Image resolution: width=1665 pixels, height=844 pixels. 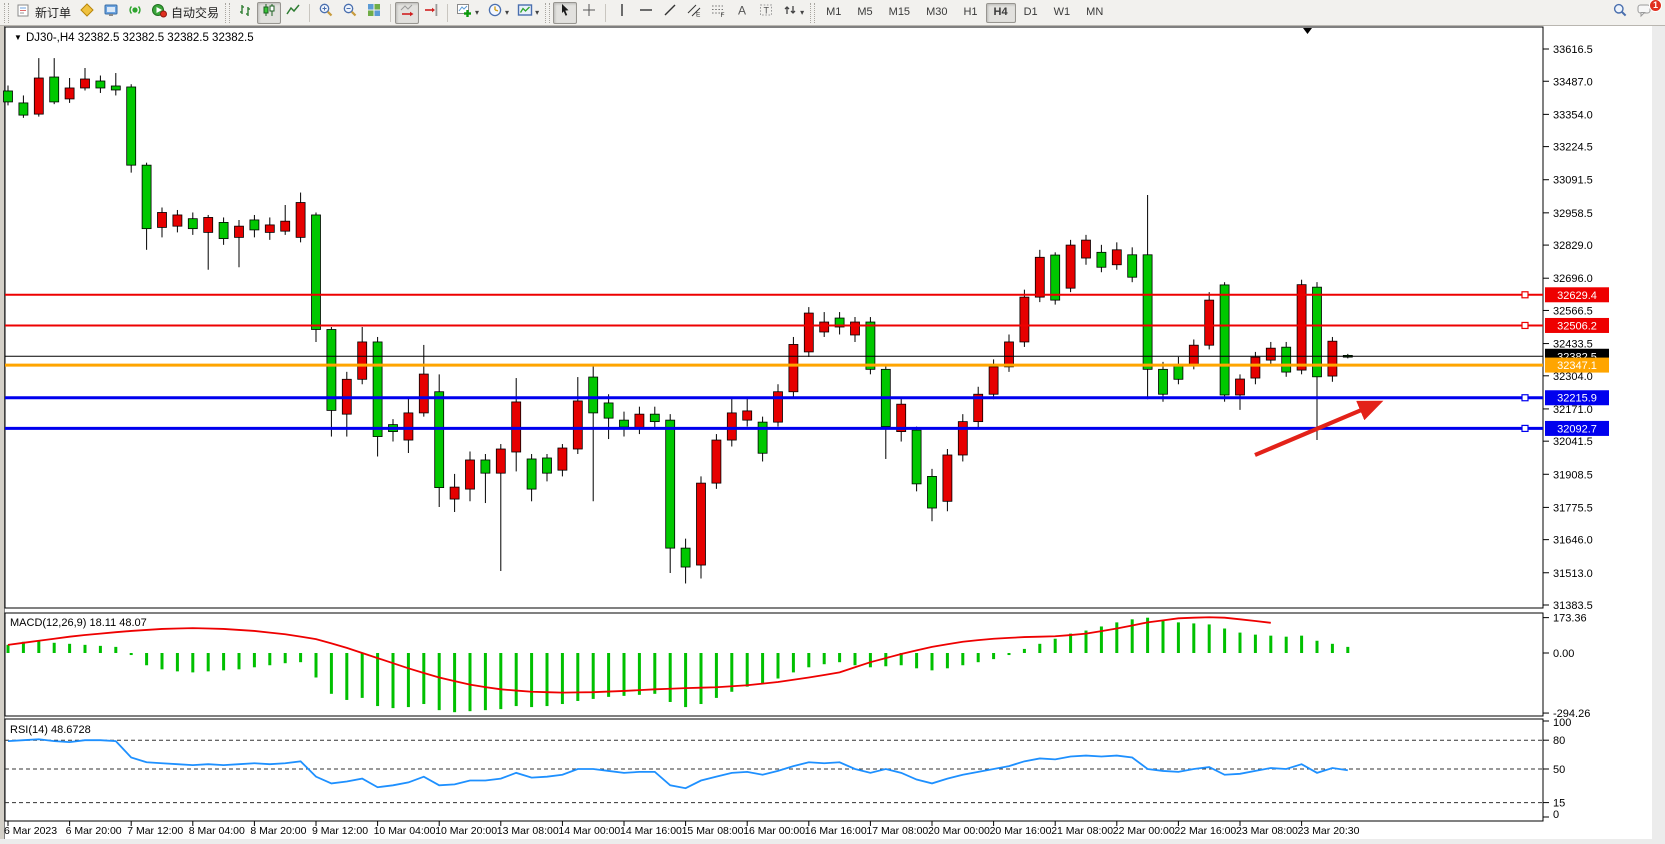 What do you see at coordinates (622, 13) in the screenshot?
I see `vertical-line-button` at bounding box center [622, 13].